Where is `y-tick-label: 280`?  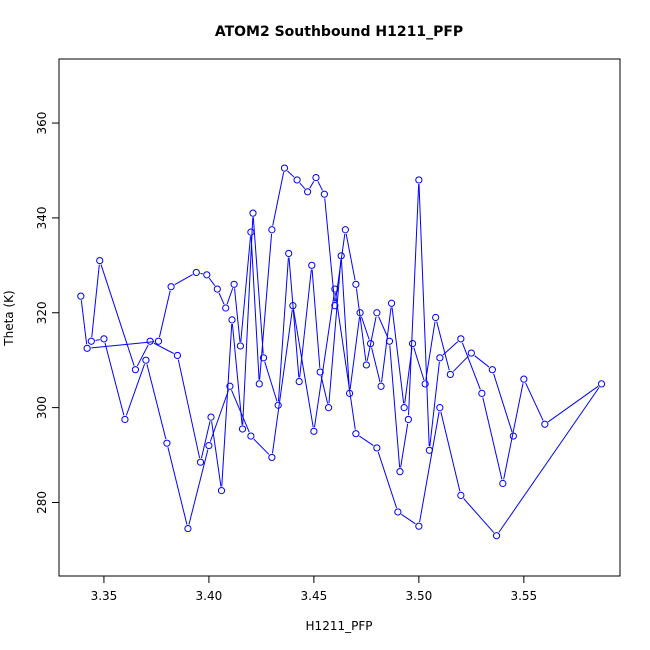
y-tick-label: 280 is located at coordinates (42, 502).